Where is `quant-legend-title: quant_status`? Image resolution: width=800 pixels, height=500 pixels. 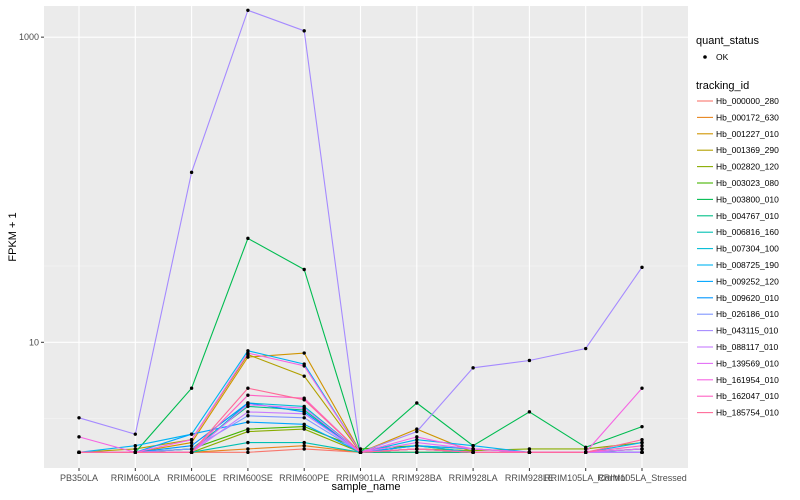
quant-legend-title: quant_status is located at coordinates (727, 41).